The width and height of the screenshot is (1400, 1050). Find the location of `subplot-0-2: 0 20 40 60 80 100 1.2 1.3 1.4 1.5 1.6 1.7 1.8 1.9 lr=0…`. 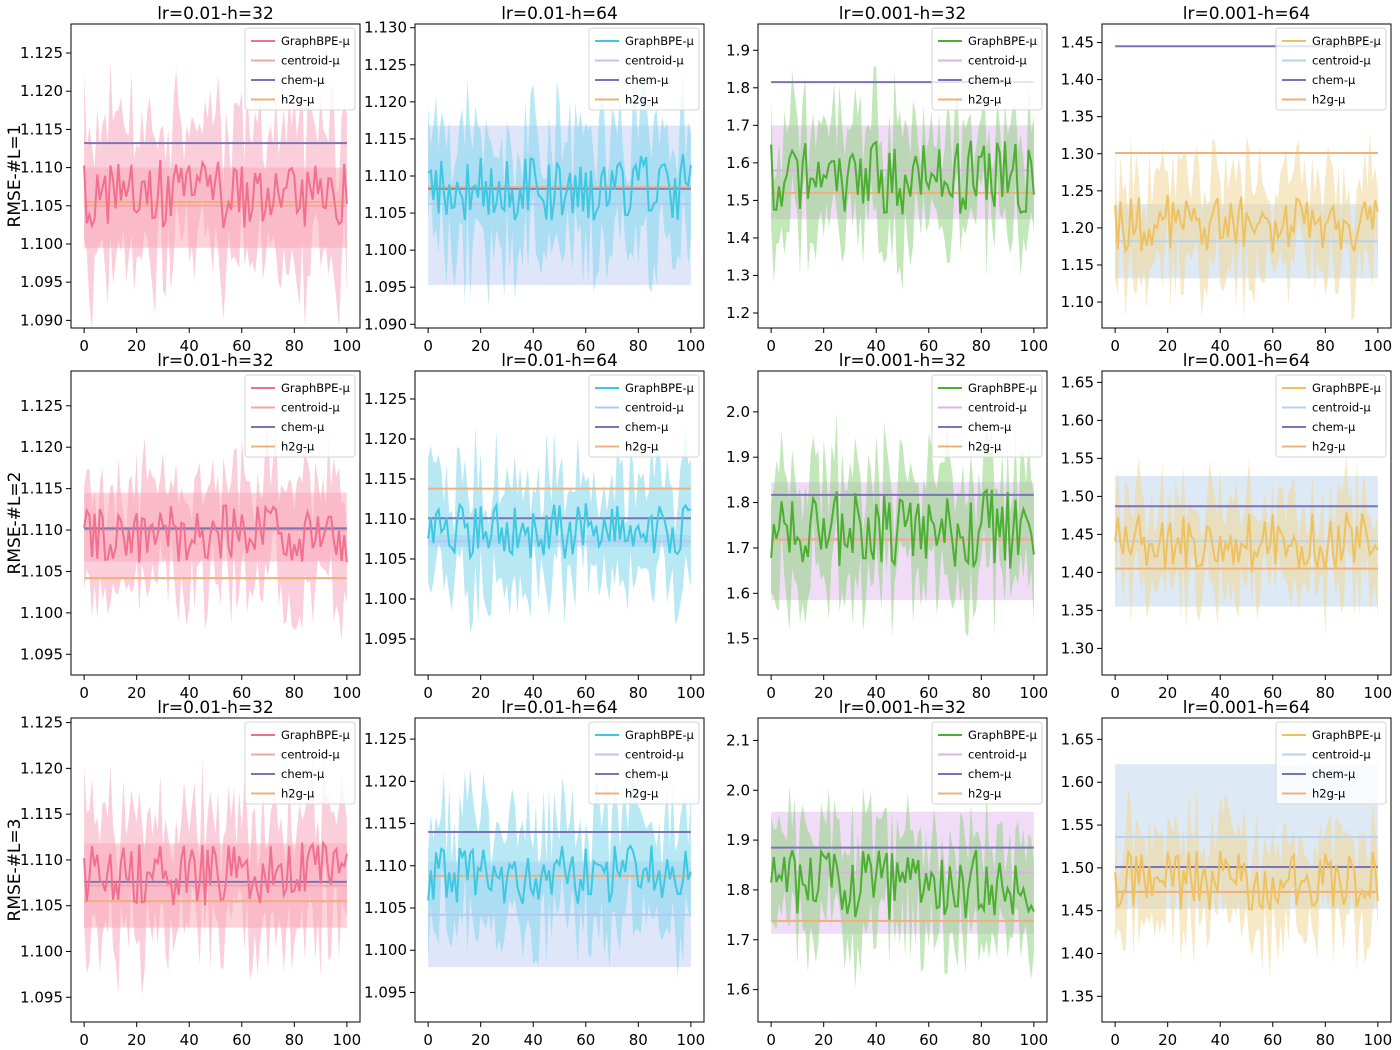

subplot-0-2: 0 20 40 60 80 100 1.2 1.3 1.4 1.5 1.6 1.7 1.8 1.9 lr=0… is located at coordinates (887, 179).